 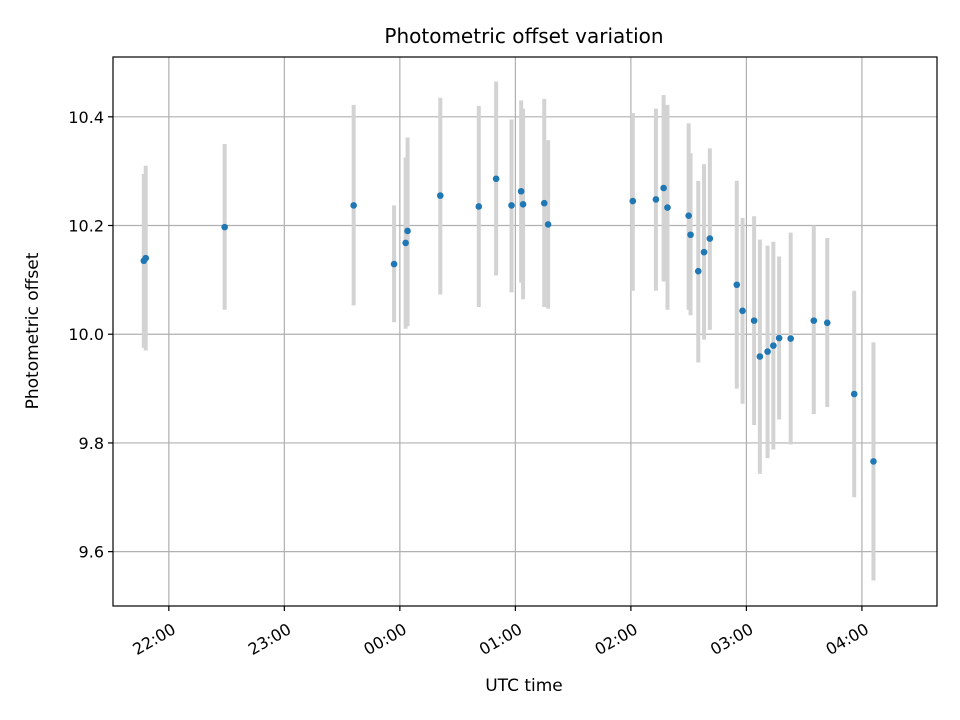 What do you see at coordinates (615, 639) in the screenshot?
I see `x-tick-label: 02:00` at bounding box center [615, 639].